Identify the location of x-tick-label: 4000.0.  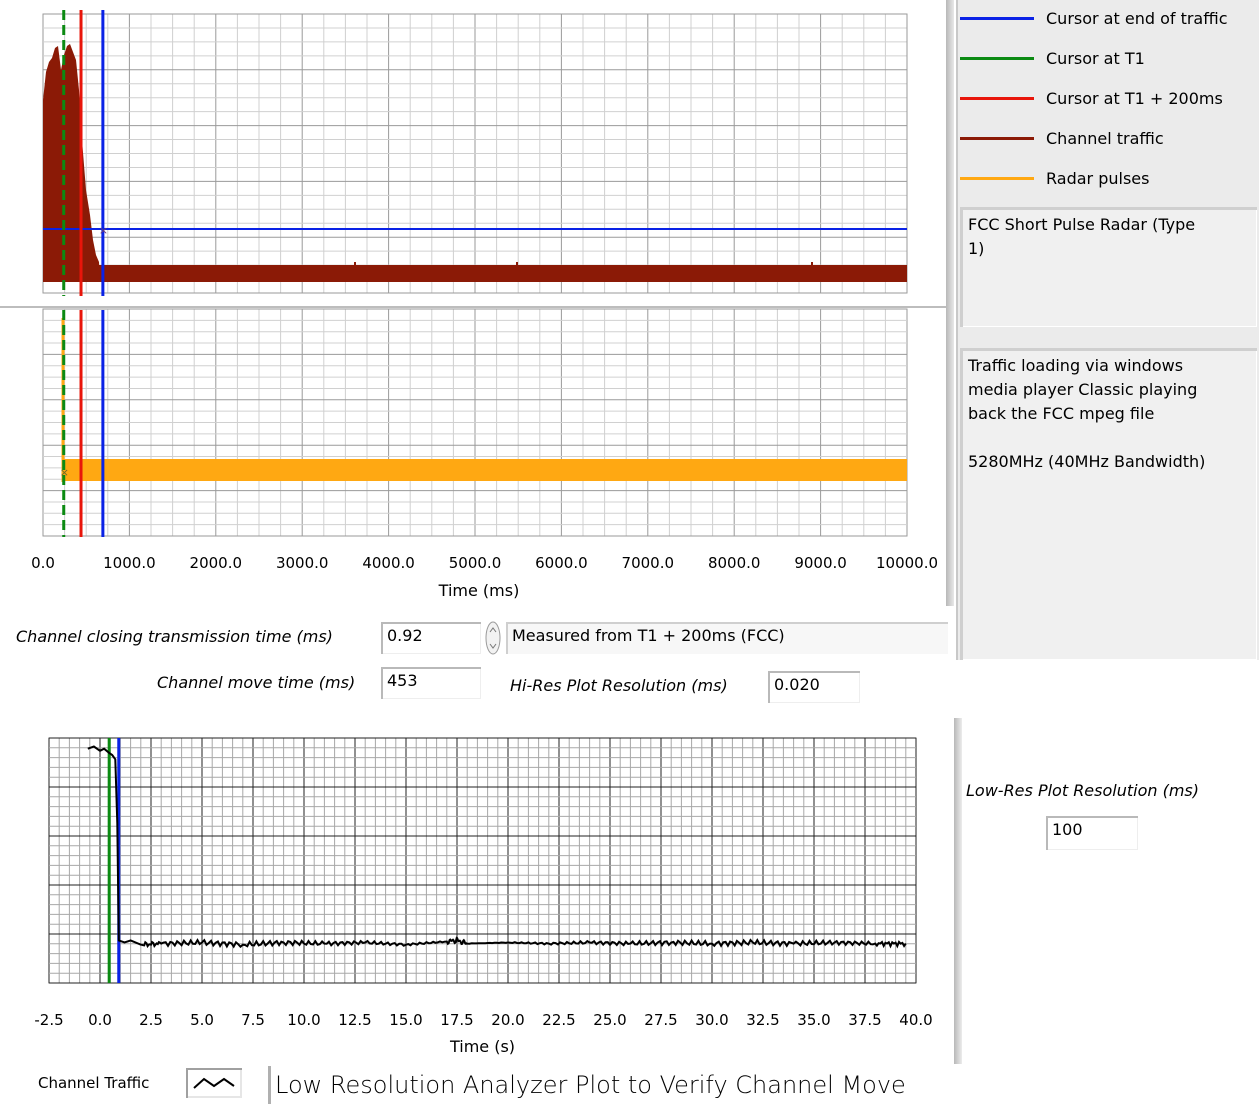
(388, 563).